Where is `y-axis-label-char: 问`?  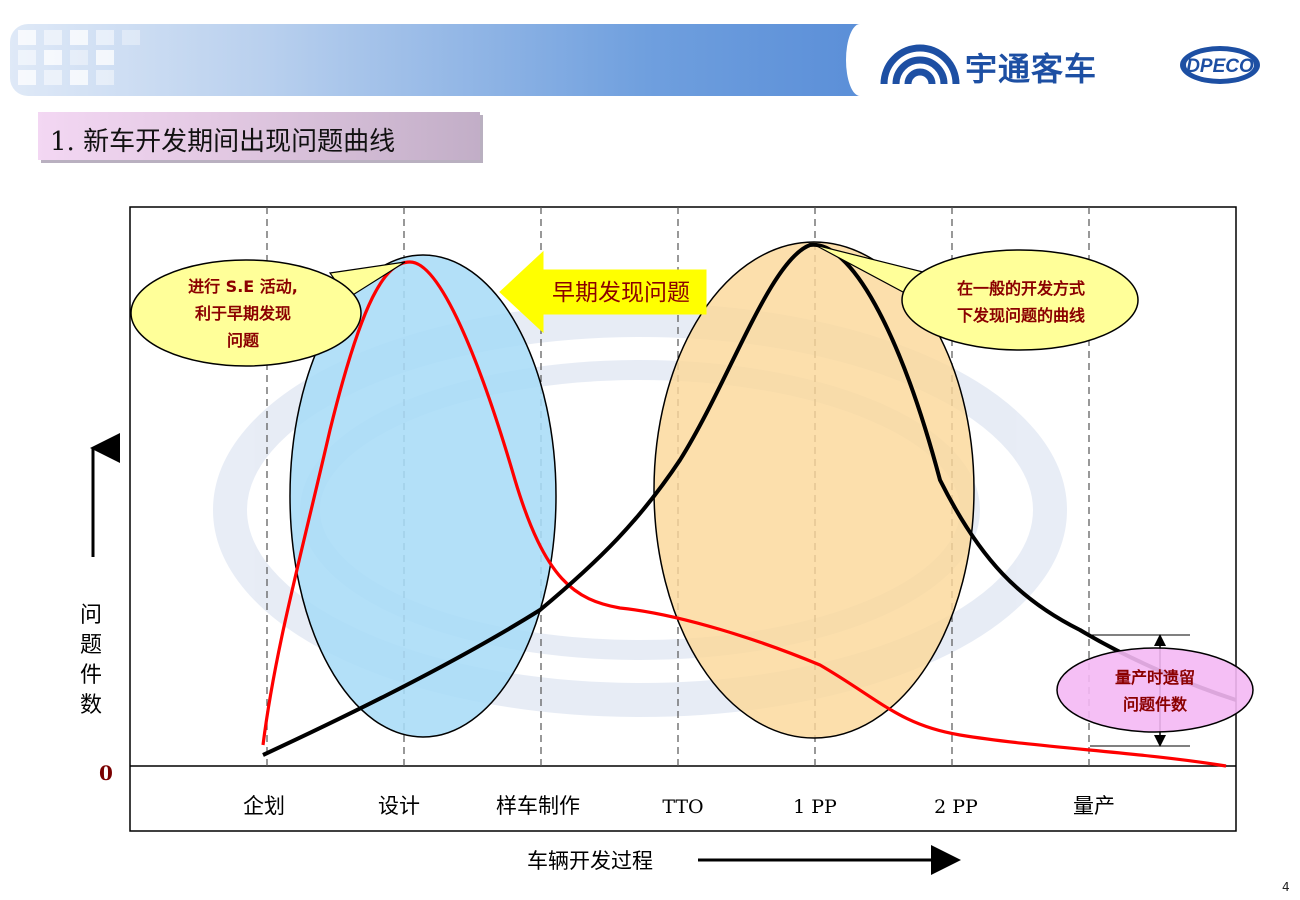 y-axis-label-char: 问 is located at coordinates (91, 615).